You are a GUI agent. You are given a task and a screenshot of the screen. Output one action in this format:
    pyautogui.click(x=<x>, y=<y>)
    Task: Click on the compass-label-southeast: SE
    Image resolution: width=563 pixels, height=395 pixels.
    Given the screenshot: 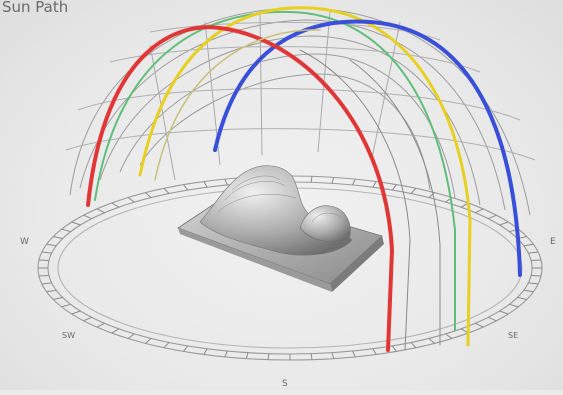 What is the action you would take?
    pyautogui.click(x=513, y=335)
    